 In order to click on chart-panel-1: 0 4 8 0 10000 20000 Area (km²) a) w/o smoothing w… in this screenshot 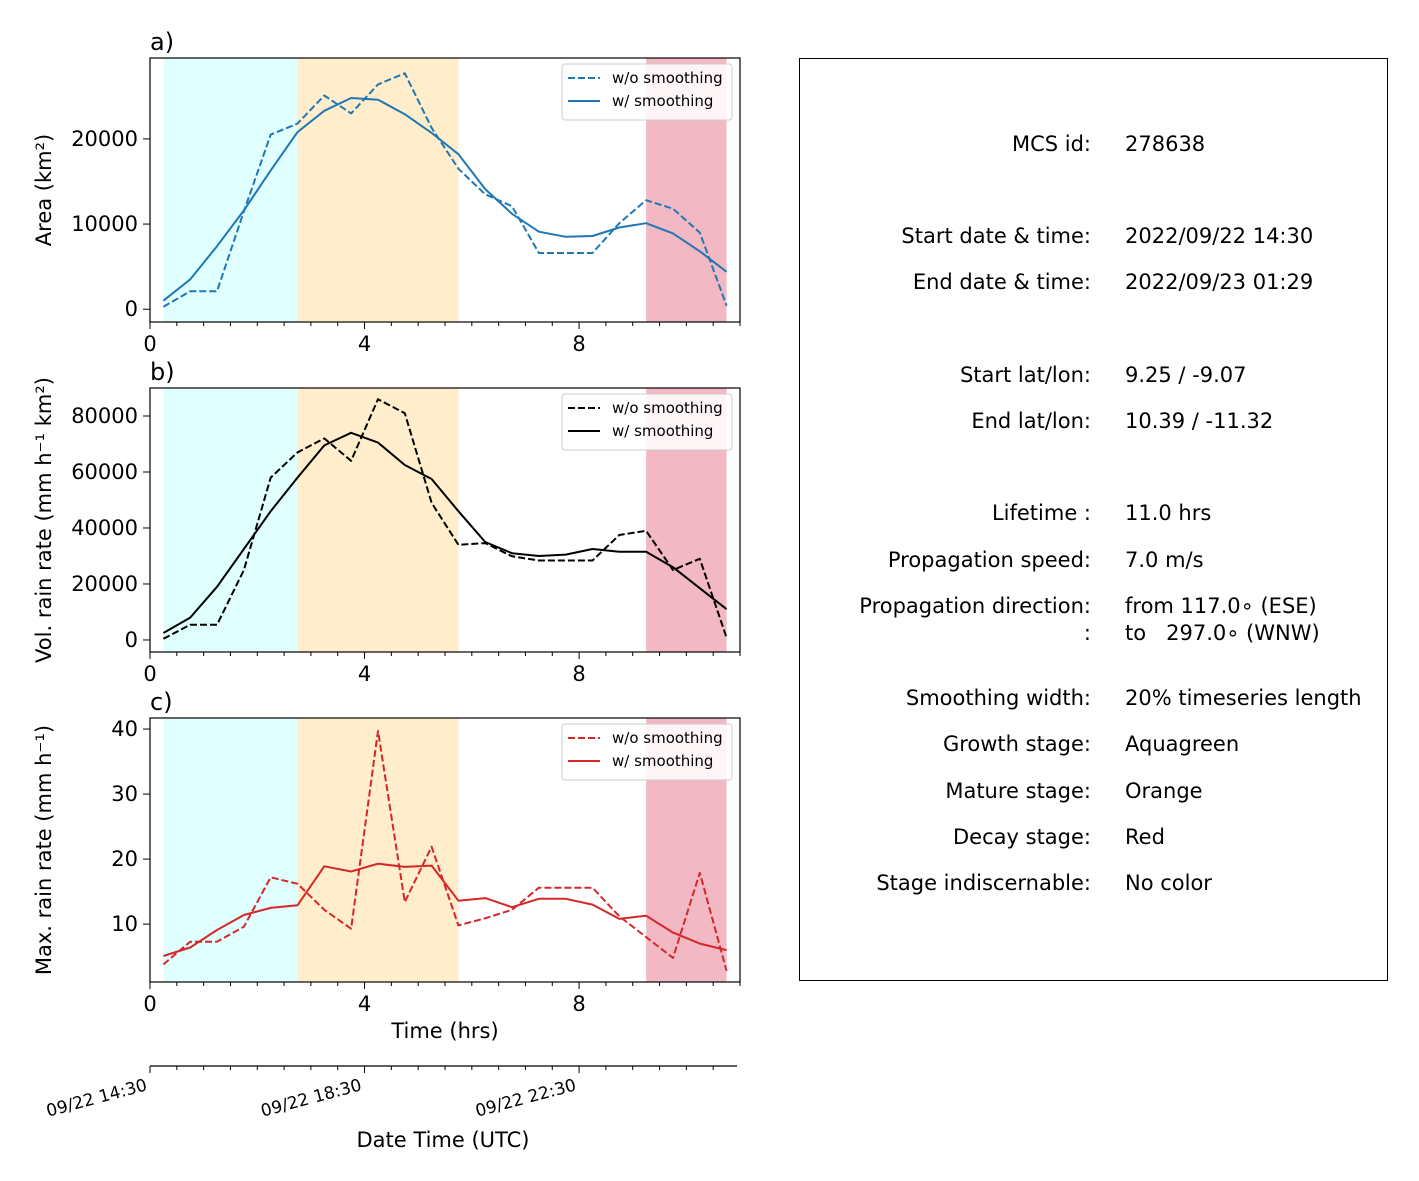, I will do `click(386, 192)`.